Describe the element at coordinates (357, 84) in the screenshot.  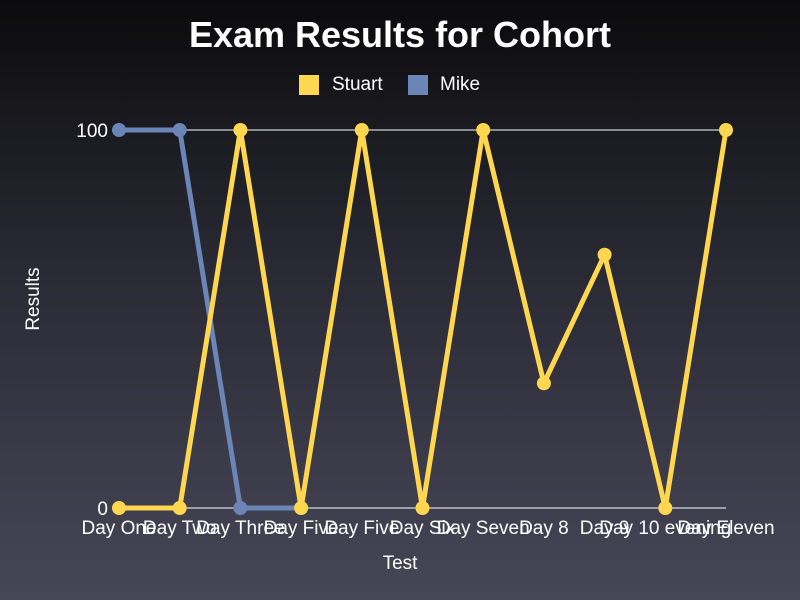
I see `legend-label: Stuart` at that location.